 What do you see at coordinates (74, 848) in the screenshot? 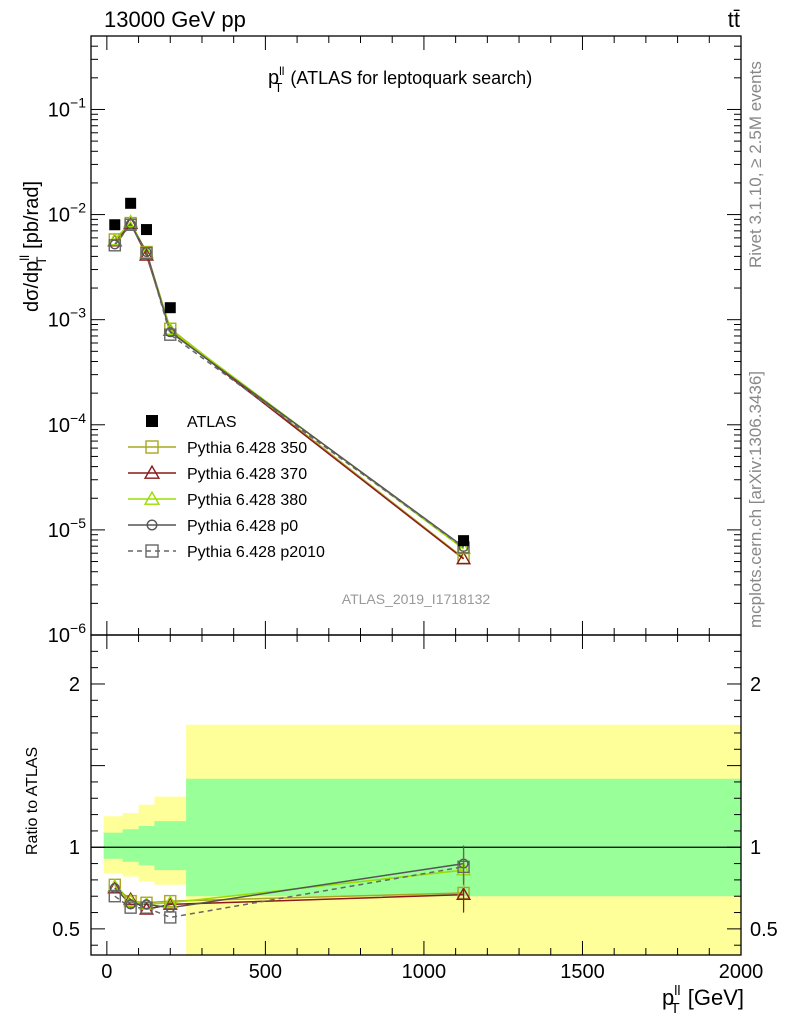
I see `ratio-ytick-label-left-2: 1` at bounding box center [74, 848].